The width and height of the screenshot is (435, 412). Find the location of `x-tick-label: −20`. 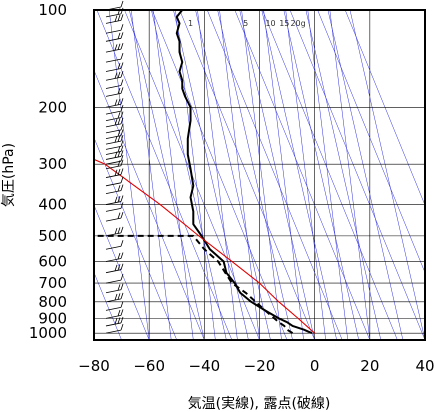

x-tick-label: −20 is located at coordinates (260, 366).